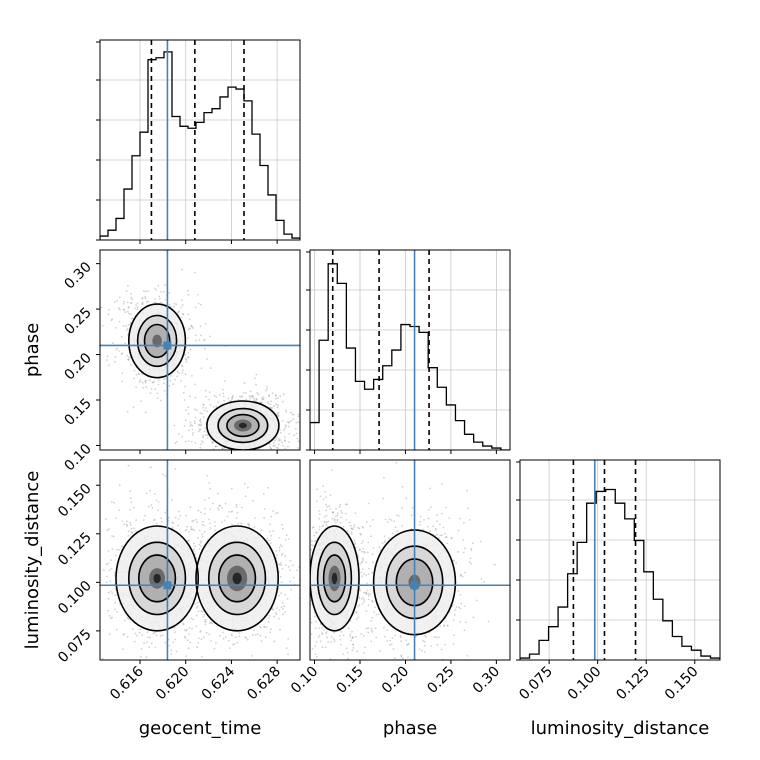 The width and height of the screenshot is (760, 760). Describe the element at coordinates (192, 563) in the screenshot. I see `pair-panel-geocent_time-luminosity_distance` at that location.